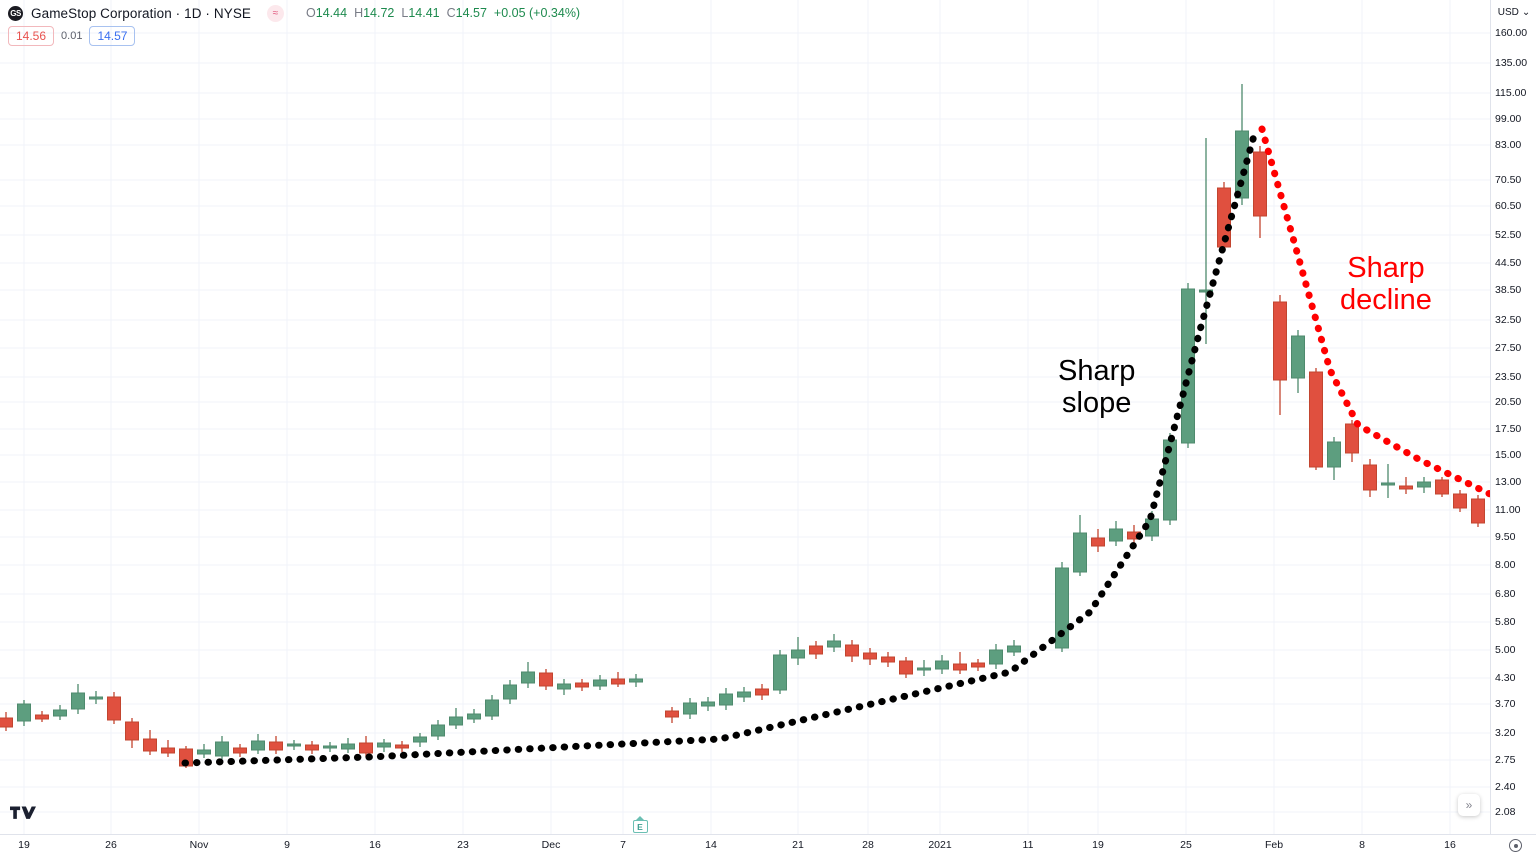  What do you see at coordinates (112, 36) in the screenshot?
I see `ask-price-badge: 14.57` at bounding box center [112, 36].